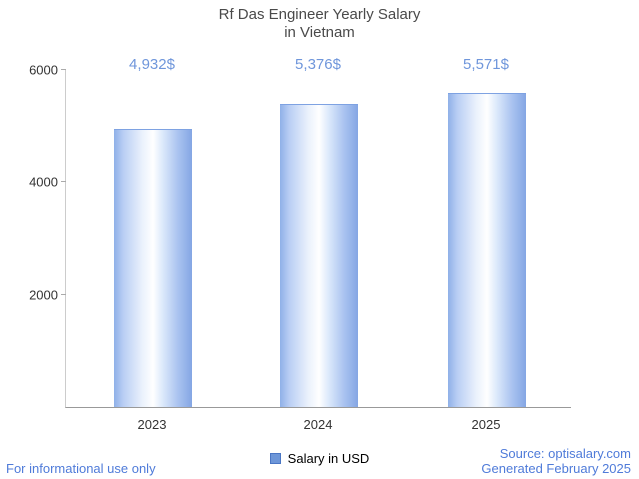 The width and height of the screenshot is (639, 479). I want to click on chart-title-line2: in Vietnam, so click(319, 32).